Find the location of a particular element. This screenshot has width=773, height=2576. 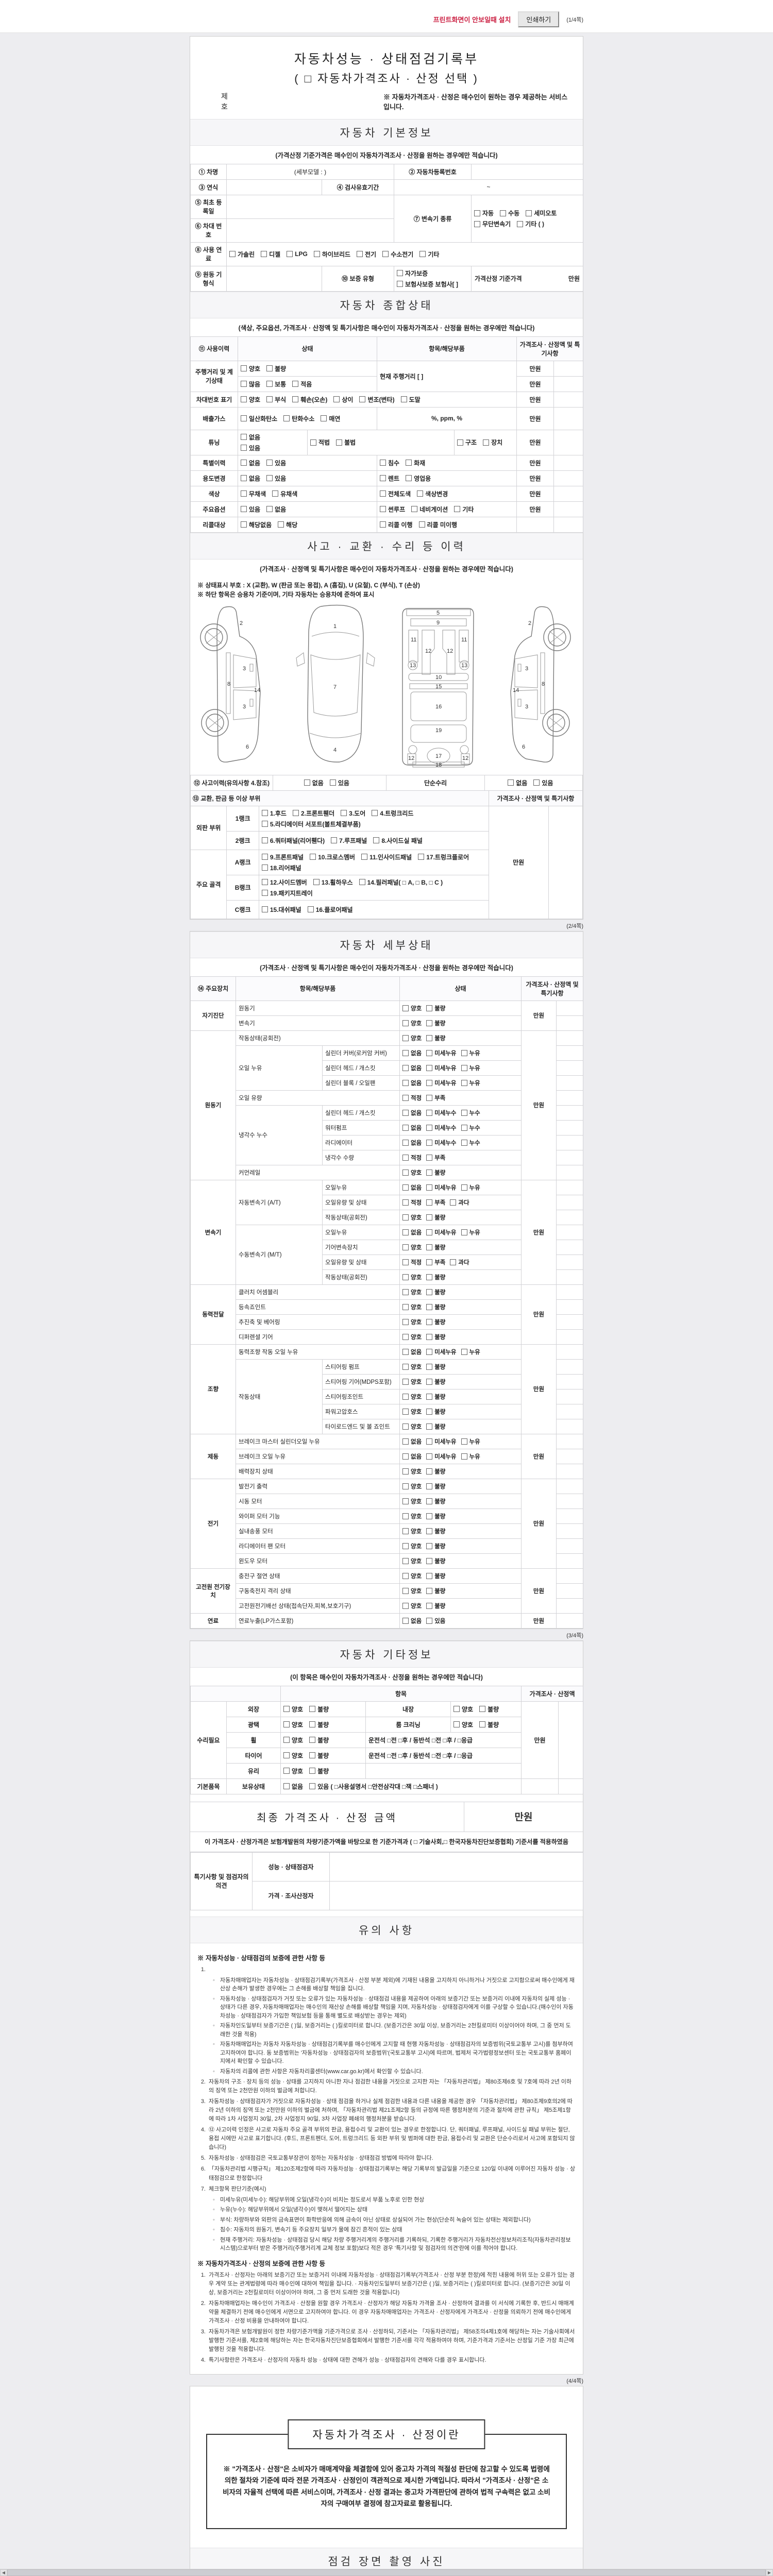

horizontal-scrollbar: ◀ ▶ is located at coordinates (386, 2572).